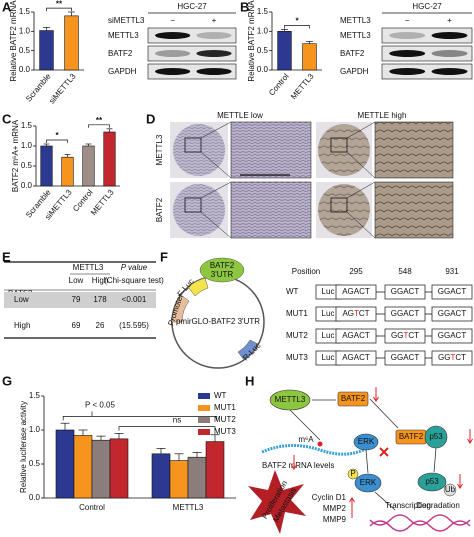  What do you see at coordinates (353, 474) in the screenshot?
I see `phospho` at bounding box center [353, 474].